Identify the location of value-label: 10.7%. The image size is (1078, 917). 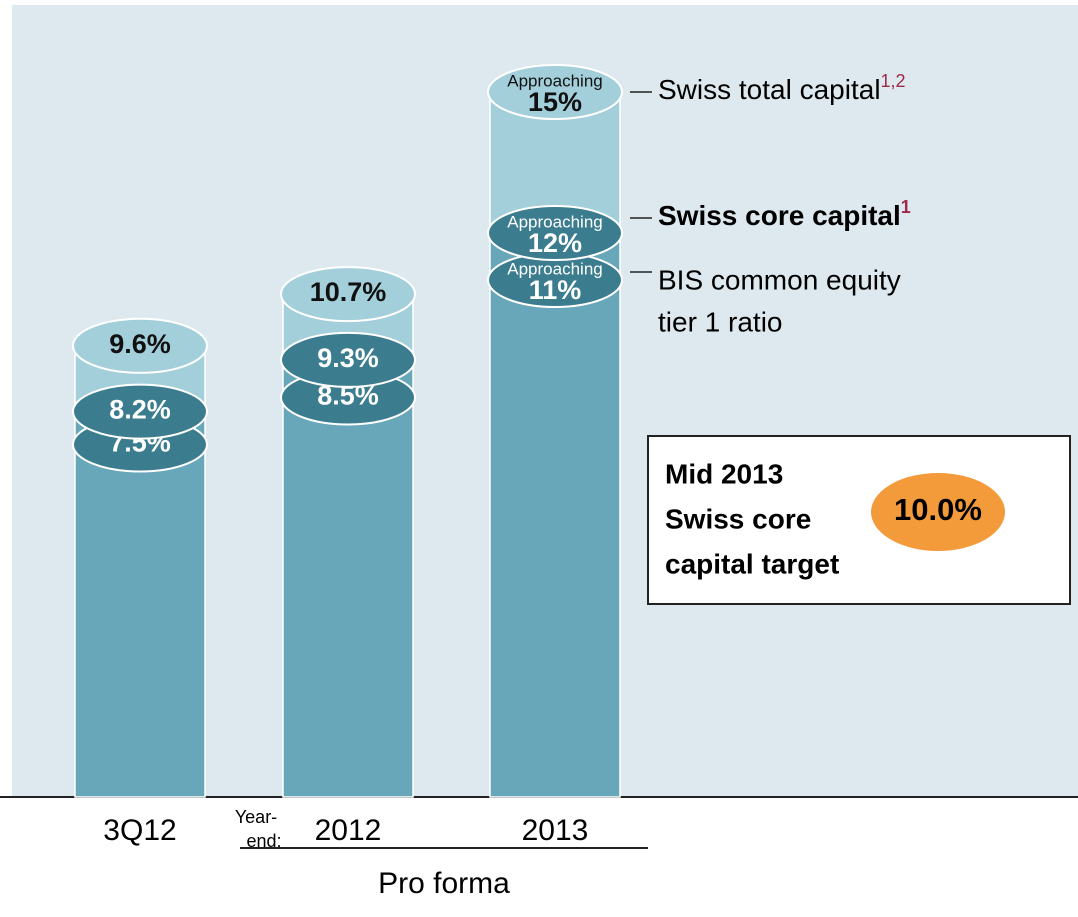
(348, 292).